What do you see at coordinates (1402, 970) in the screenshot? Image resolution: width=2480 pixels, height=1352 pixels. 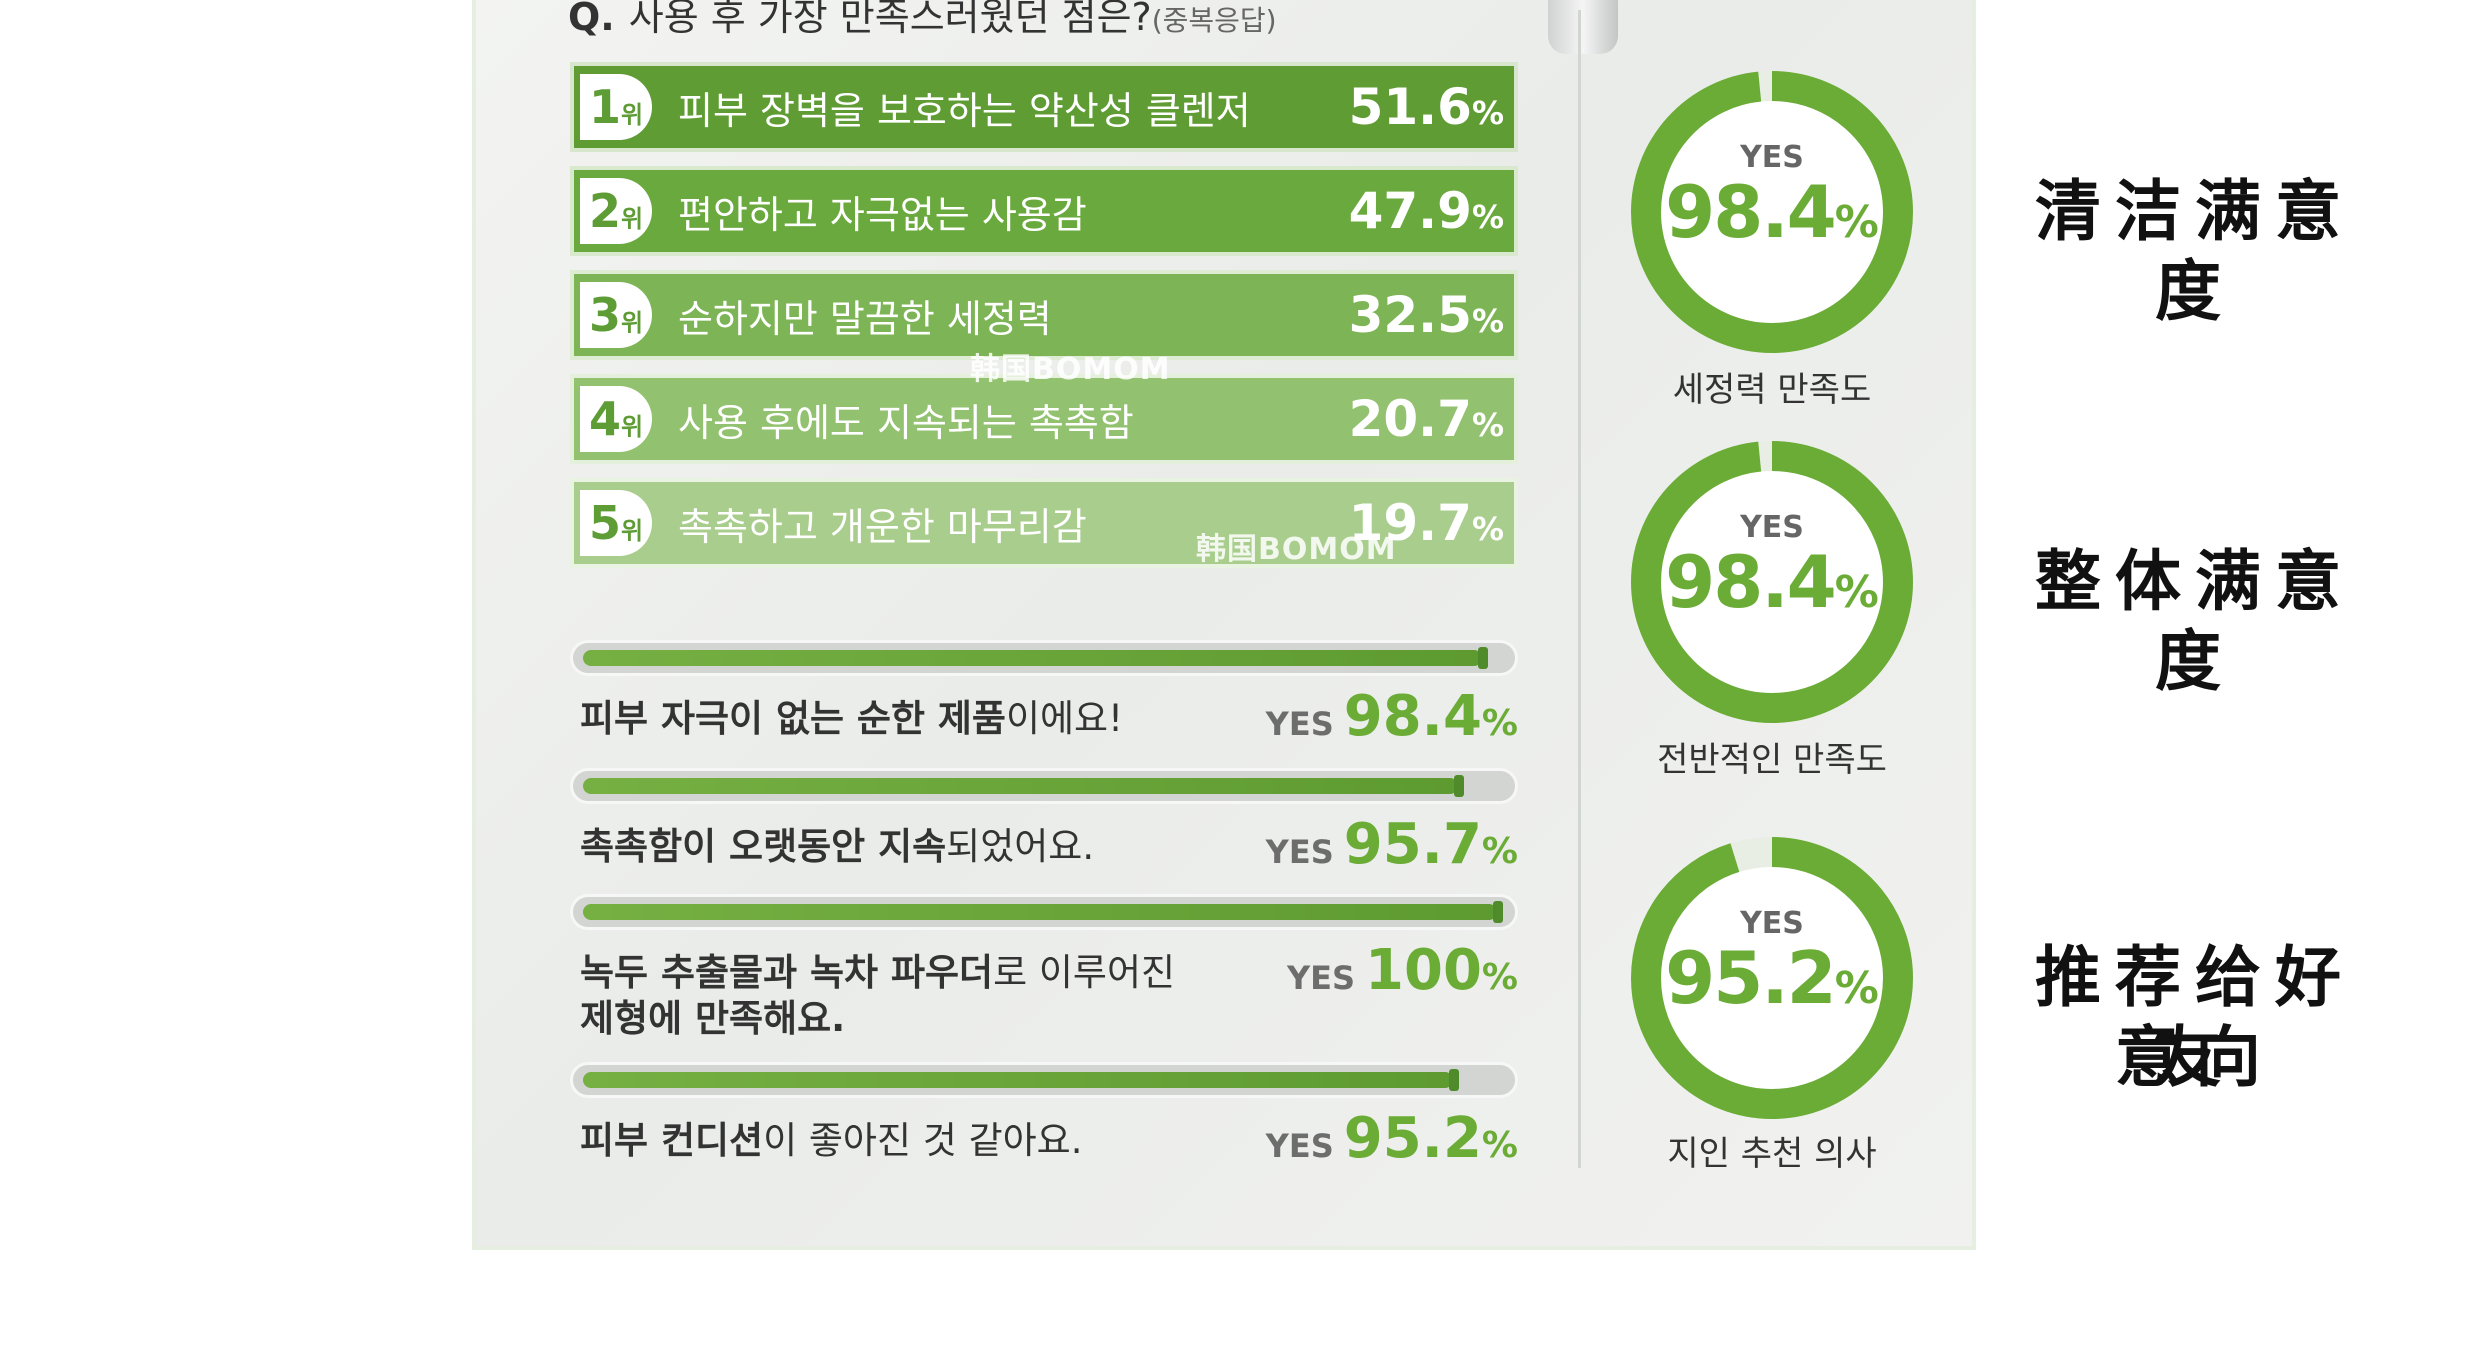 I see `agreement-value: YES 100%` at bounding box center [1402, 970].